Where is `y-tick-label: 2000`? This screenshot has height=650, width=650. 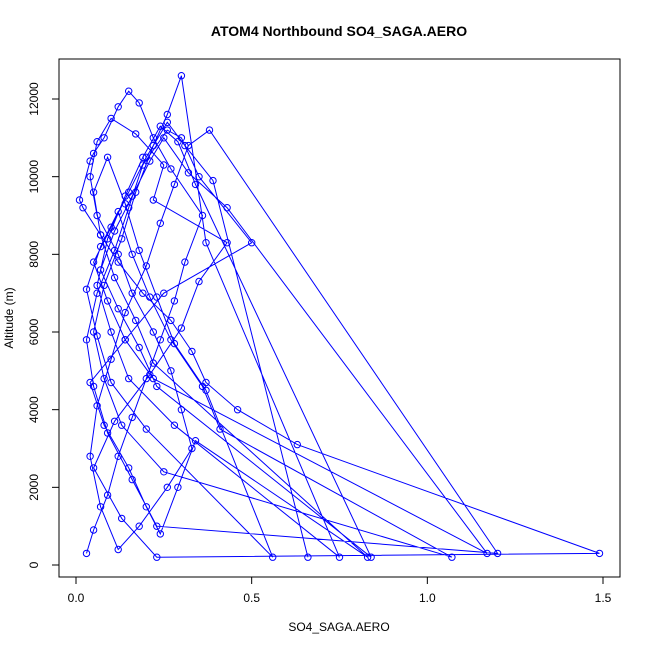 y-tick-label: 2000 is located at coordinates (34, 487).